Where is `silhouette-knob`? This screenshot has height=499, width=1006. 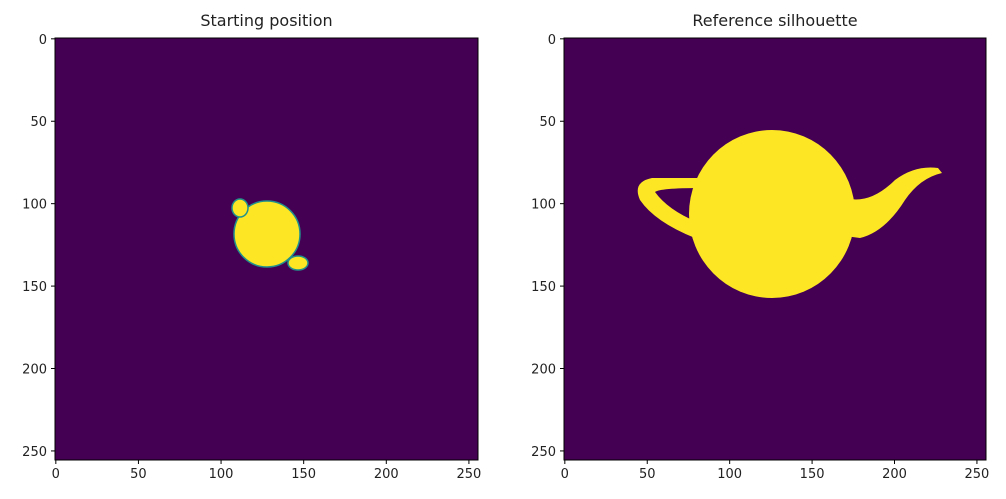 silhouette-knob is located at coordinates (240, 208).